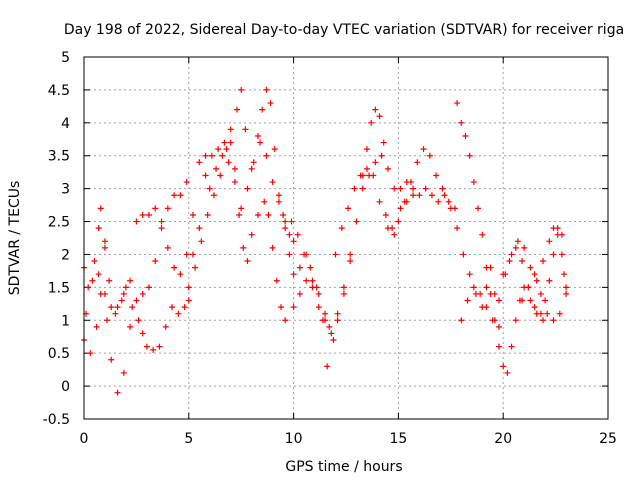 This screenshot has height=480, width=640. I want to click on series-track-i, so click(395, 202).